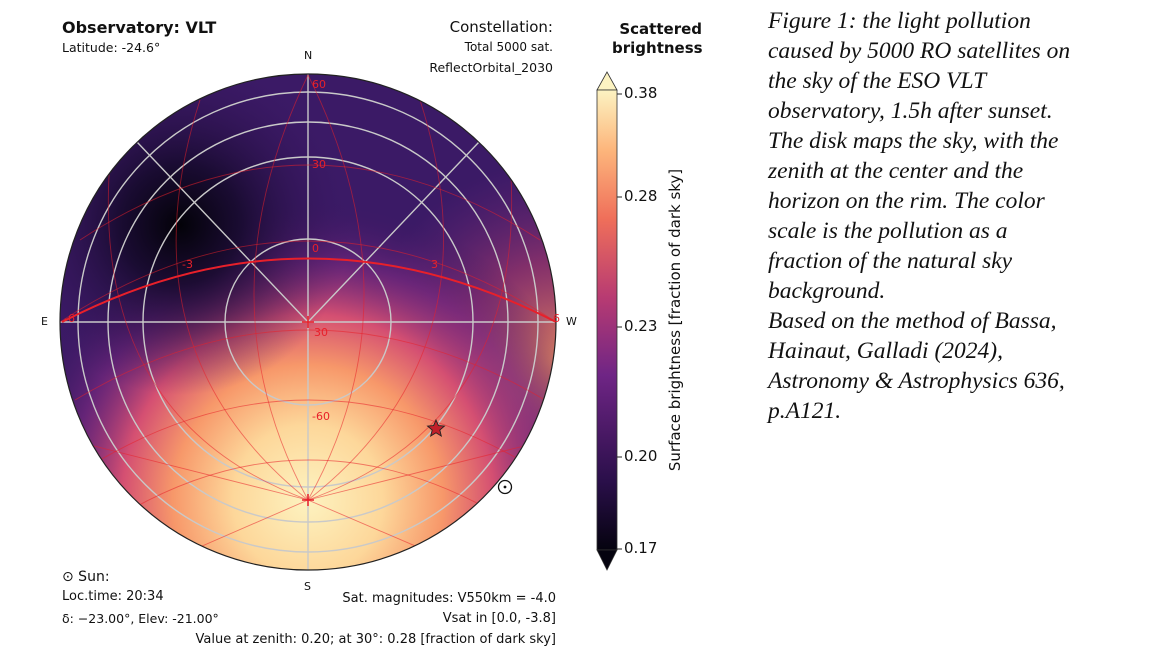 The height and width of the screenshot is (659, 1153). Describe the element at coordinates (660, 29) in the screenshot. I see `colorbar-title-line1: Scattered` at that location.